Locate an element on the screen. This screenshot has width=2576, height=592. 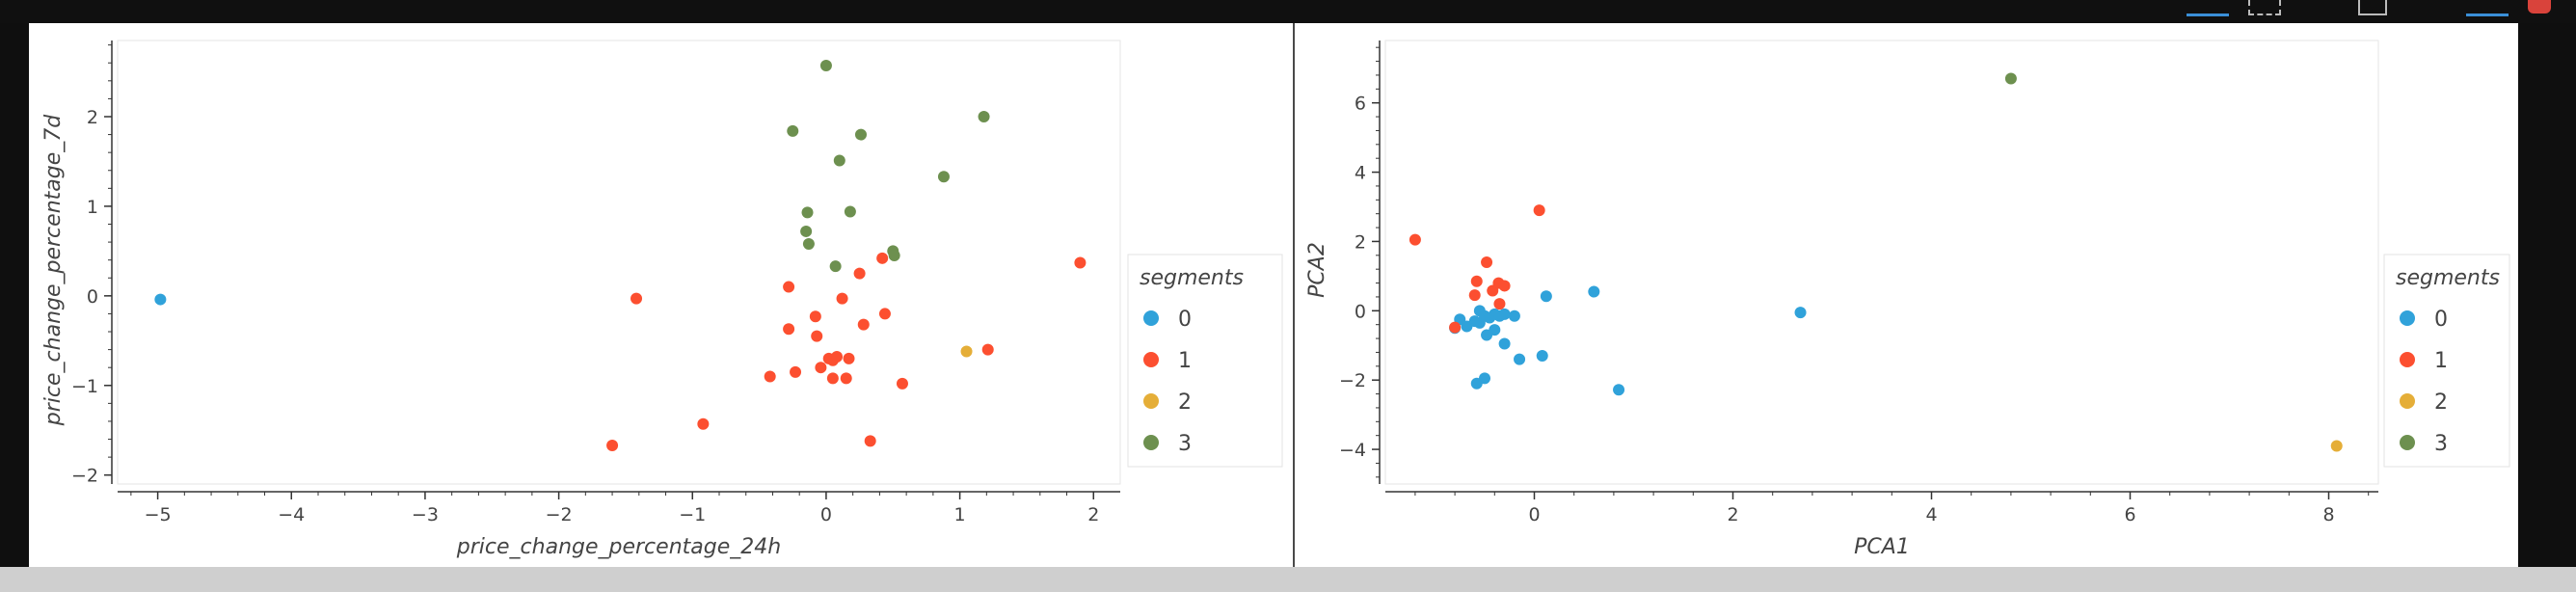
x-tick-label: 0 is located at coordinates (826, 514).